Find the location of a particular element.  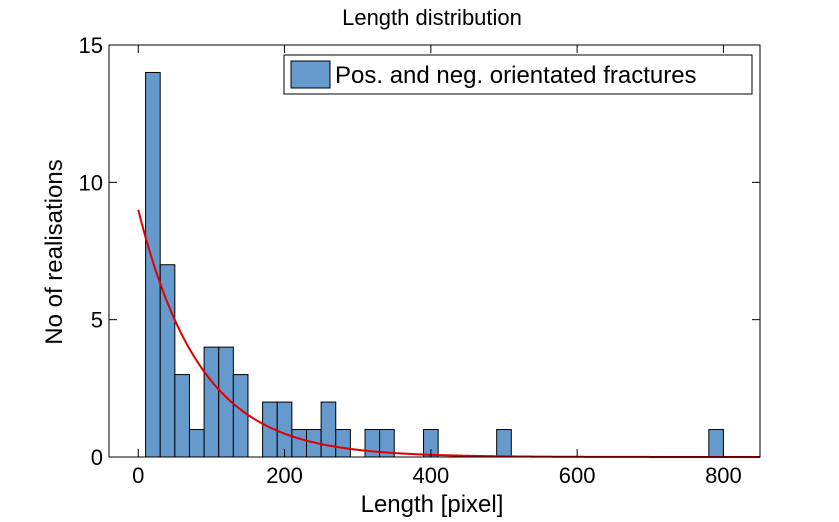

y-tick-label: 15 is located at coordinates (91, 45).